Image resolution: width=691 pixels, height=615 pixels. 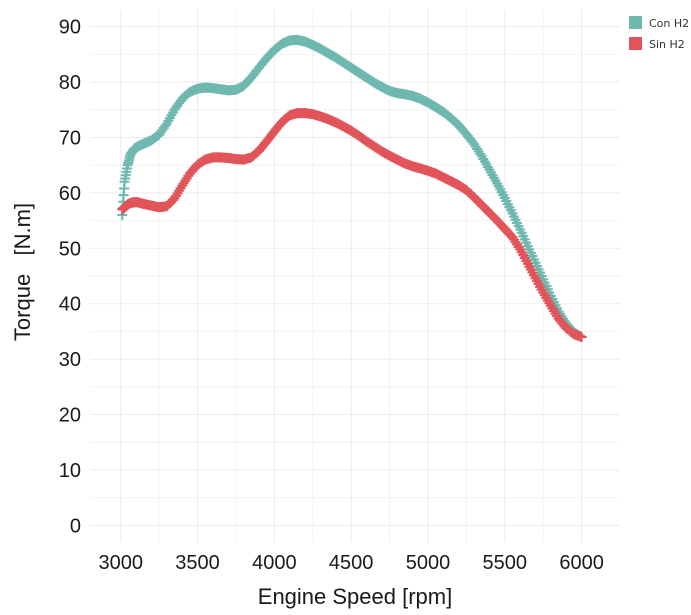 I want to click on x-tick-label: 4000, so click(x=274, y=563).